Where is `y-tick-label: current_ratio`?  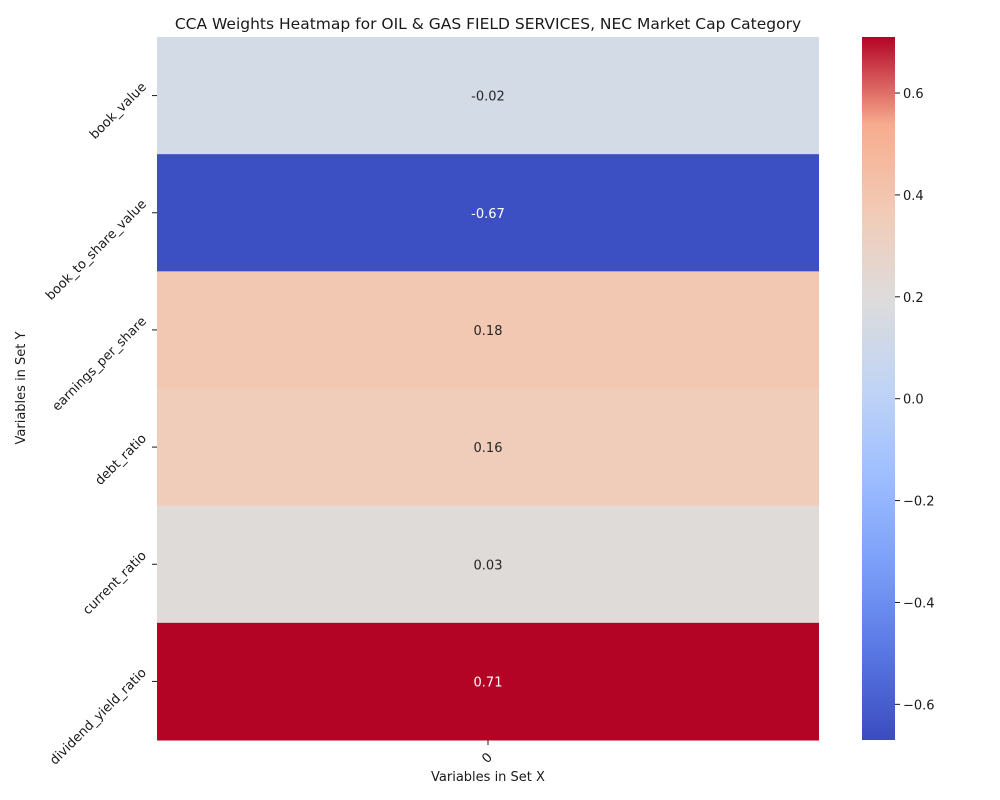 y-tick-label: current_ratio is located at coordinates (115, 583).